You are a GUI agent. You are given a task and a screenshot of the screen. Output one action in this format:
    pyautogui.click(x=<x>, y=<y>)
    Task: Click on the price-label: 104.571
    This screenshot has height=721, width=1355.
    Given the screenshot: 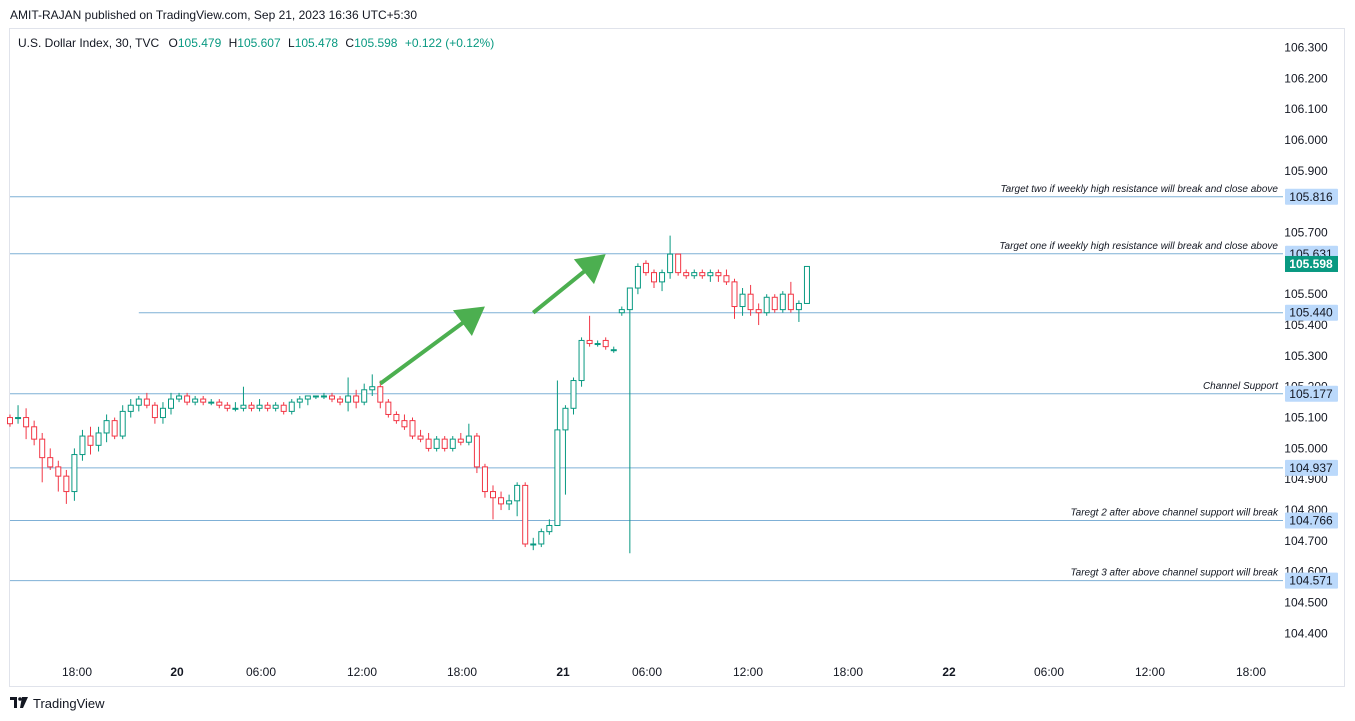 What is the action you would take?
    pyautogui.click(x=1311, y=581)
    